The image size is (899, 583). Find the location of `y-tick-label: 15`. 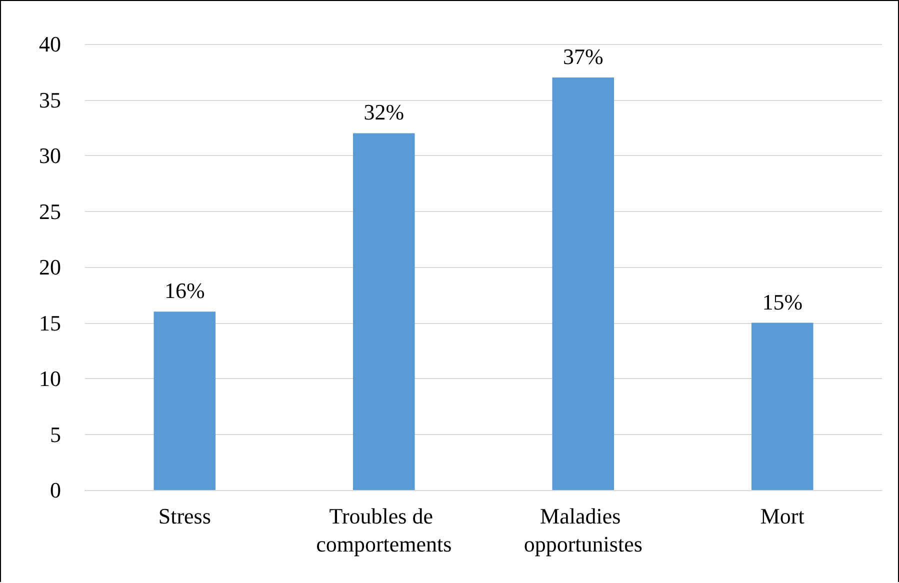

y-tick-label: 15 is located at coordinates (50, 323).